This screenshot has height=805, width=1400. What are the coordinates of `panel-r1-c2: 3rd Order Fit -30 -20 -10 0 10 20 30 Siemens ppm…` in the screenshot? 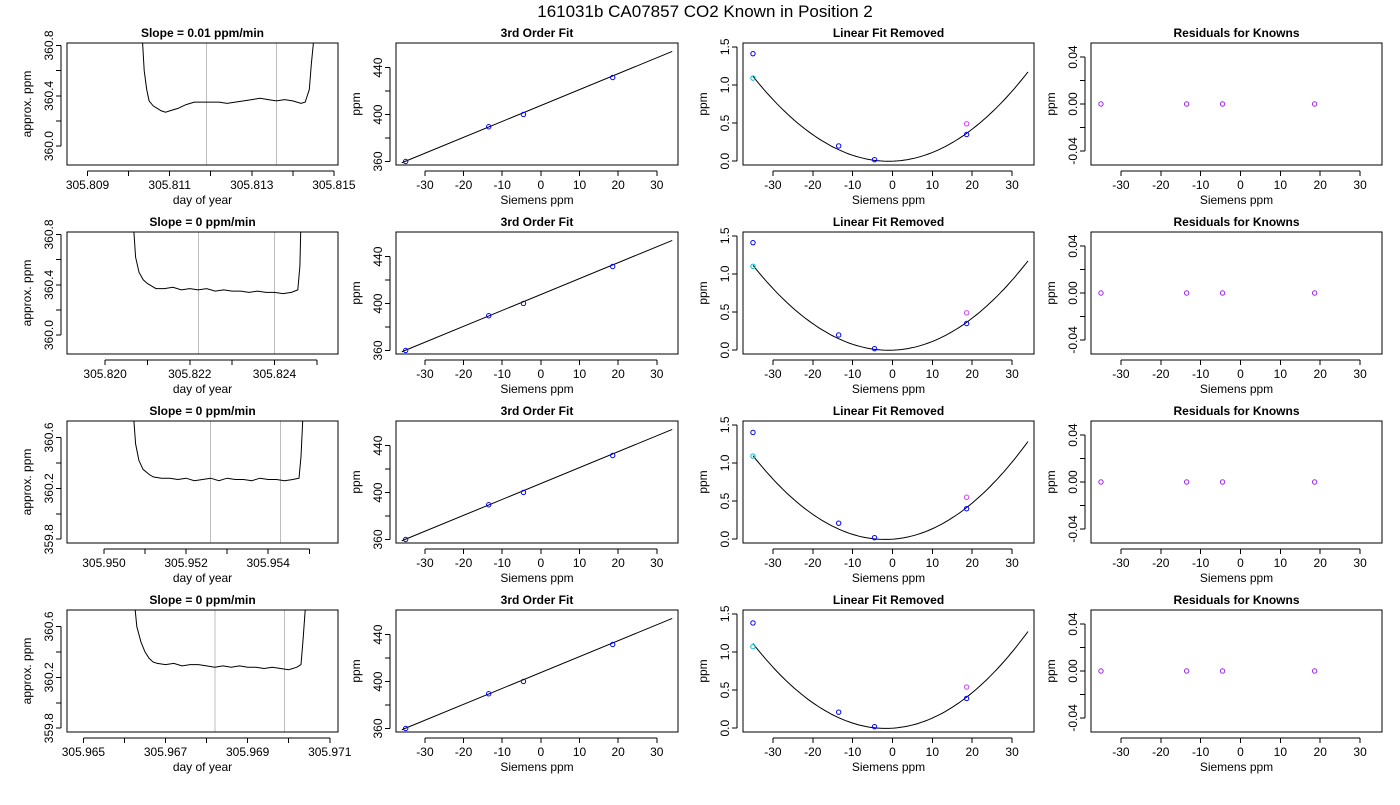 It's located at (514, 116).